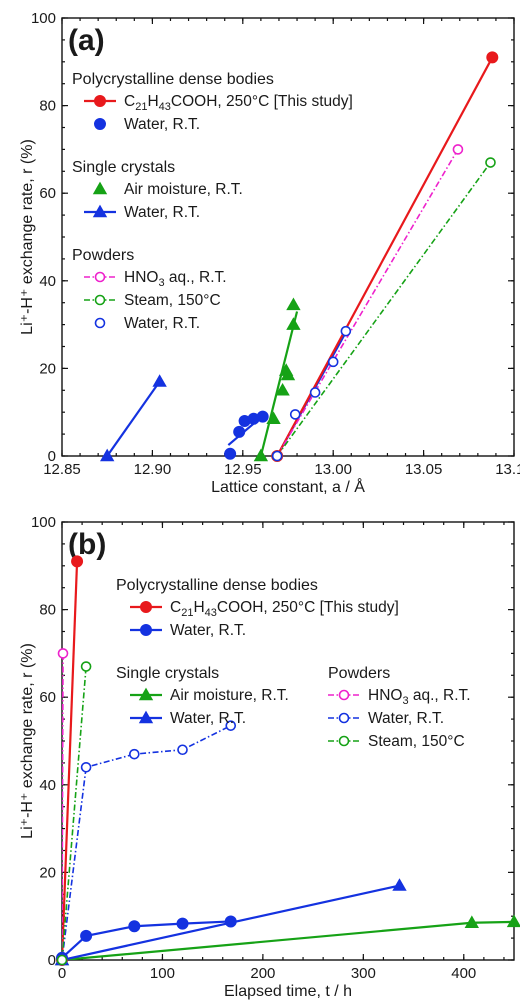 The image size is (520, 1005). Describe the element at coordinates (133, 418) in the screenshot. I see `series-3-line` at that location.